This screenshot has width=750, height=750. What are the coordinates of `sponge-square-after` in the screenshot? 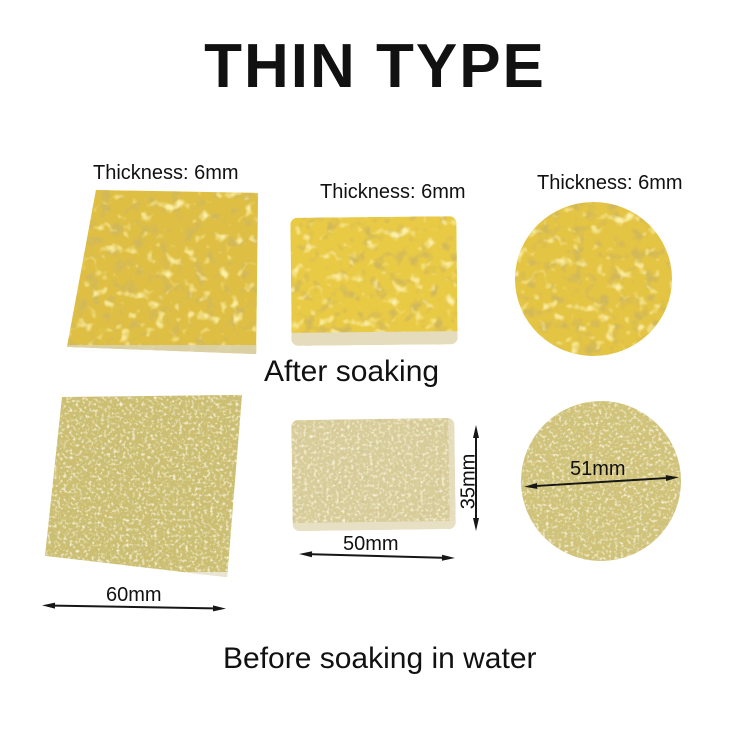 It's located at (162, 271).